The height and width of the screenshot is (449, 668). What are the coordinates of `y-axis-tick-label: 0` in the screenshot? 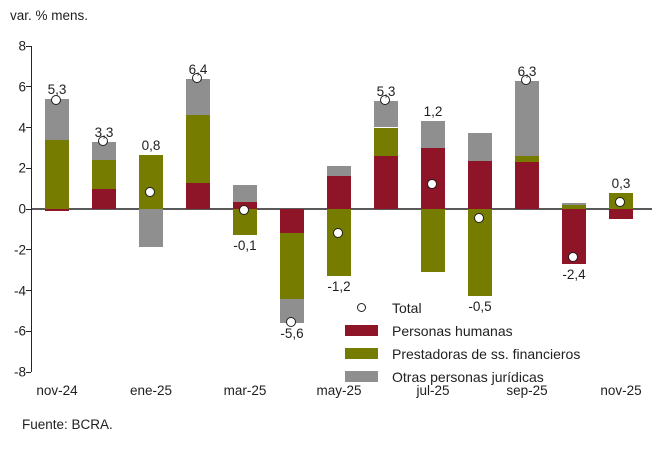 It's located at (22, 209).